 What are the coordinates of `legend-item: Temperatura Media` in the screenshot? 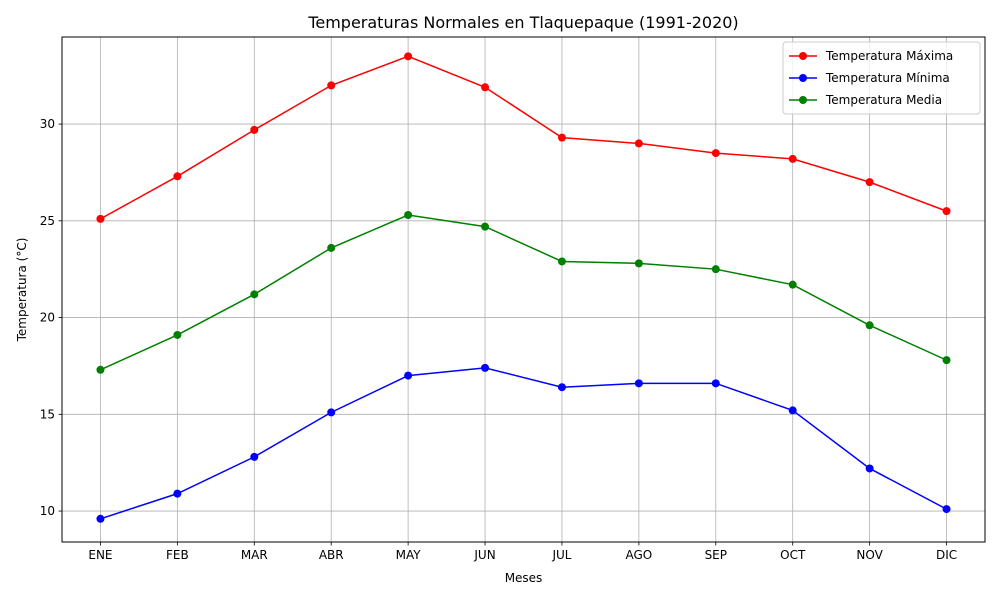 It's located at (865, 100).